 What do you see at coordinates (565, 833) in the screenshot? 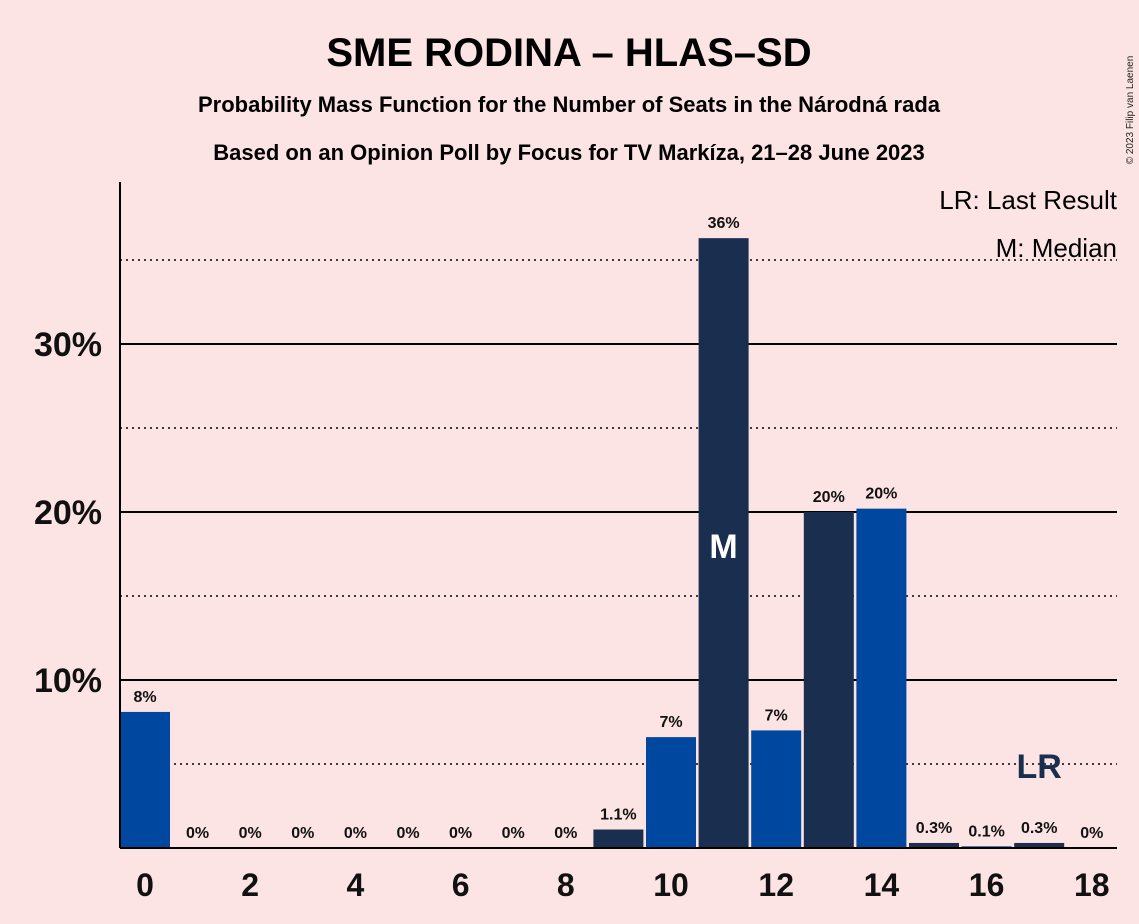
I see `value-label-seats-8: 0%` at bounding box center [565, 833].